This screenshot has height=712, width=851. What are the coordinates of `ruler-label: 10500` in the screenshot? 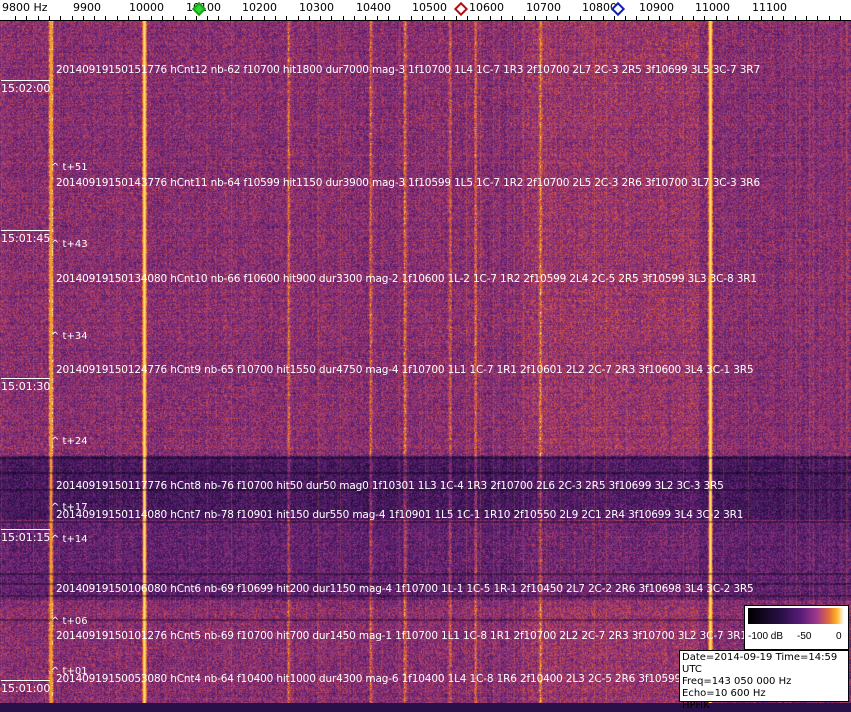 It's located at (429, 7).